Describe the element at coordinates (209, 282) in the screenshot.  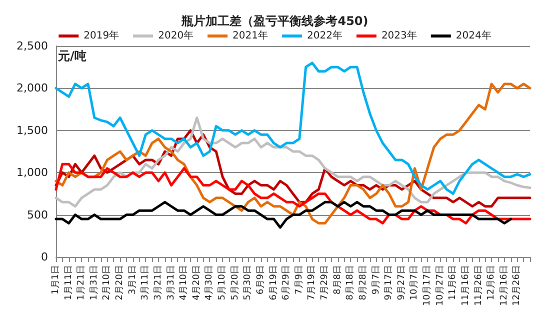
I see `x-tick-label: 4月30日` at that location.